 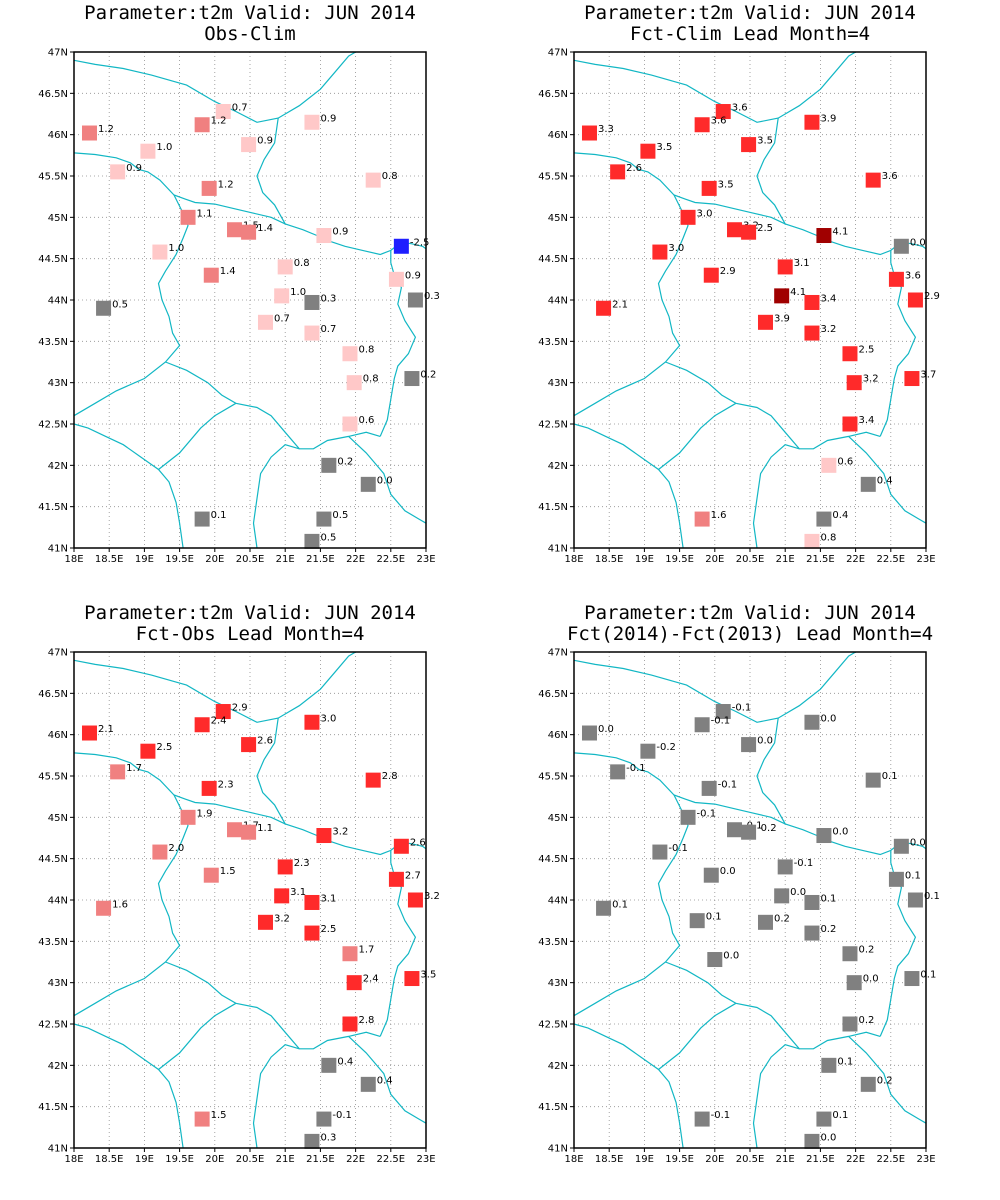 I want to click on y-tick-label: 43N, so click(x=58, y=983).